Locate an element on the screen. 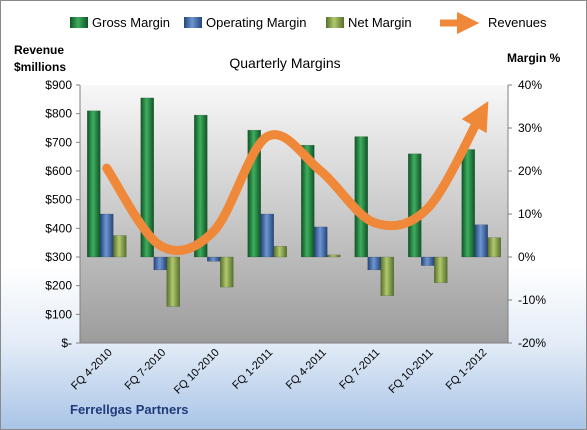  right-tick-label: 30% is located at coordinates (530, 128).